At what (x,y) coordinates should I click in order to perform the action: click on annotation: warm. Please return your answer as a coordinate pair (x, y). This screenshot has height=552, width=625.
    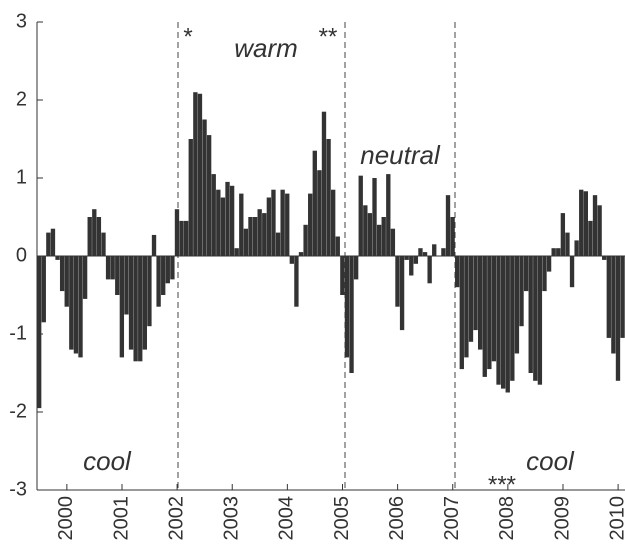
    Looking at the image, I should click on (266, 48).